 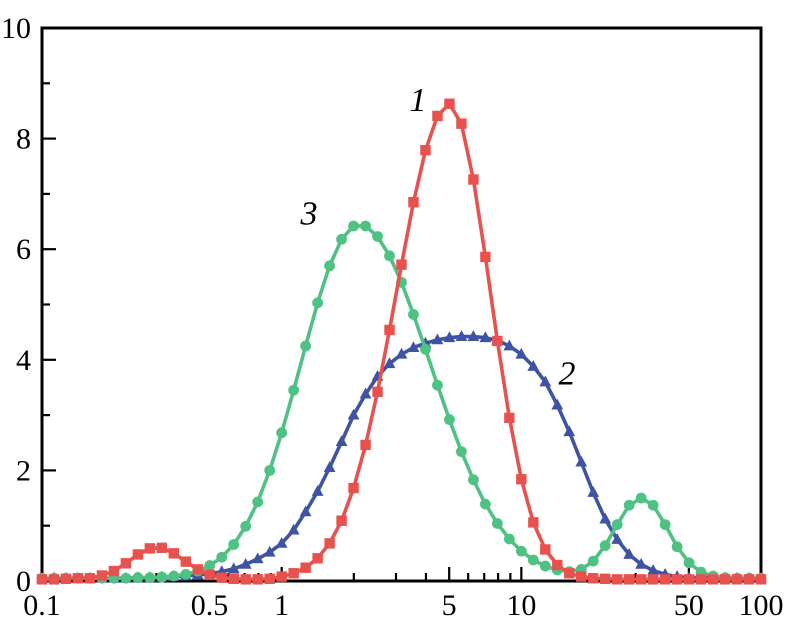 What do you see at coordinates (308, 213) in the screenshot?
I see `curve-label-3: 3` at bounding box center [308, 213].